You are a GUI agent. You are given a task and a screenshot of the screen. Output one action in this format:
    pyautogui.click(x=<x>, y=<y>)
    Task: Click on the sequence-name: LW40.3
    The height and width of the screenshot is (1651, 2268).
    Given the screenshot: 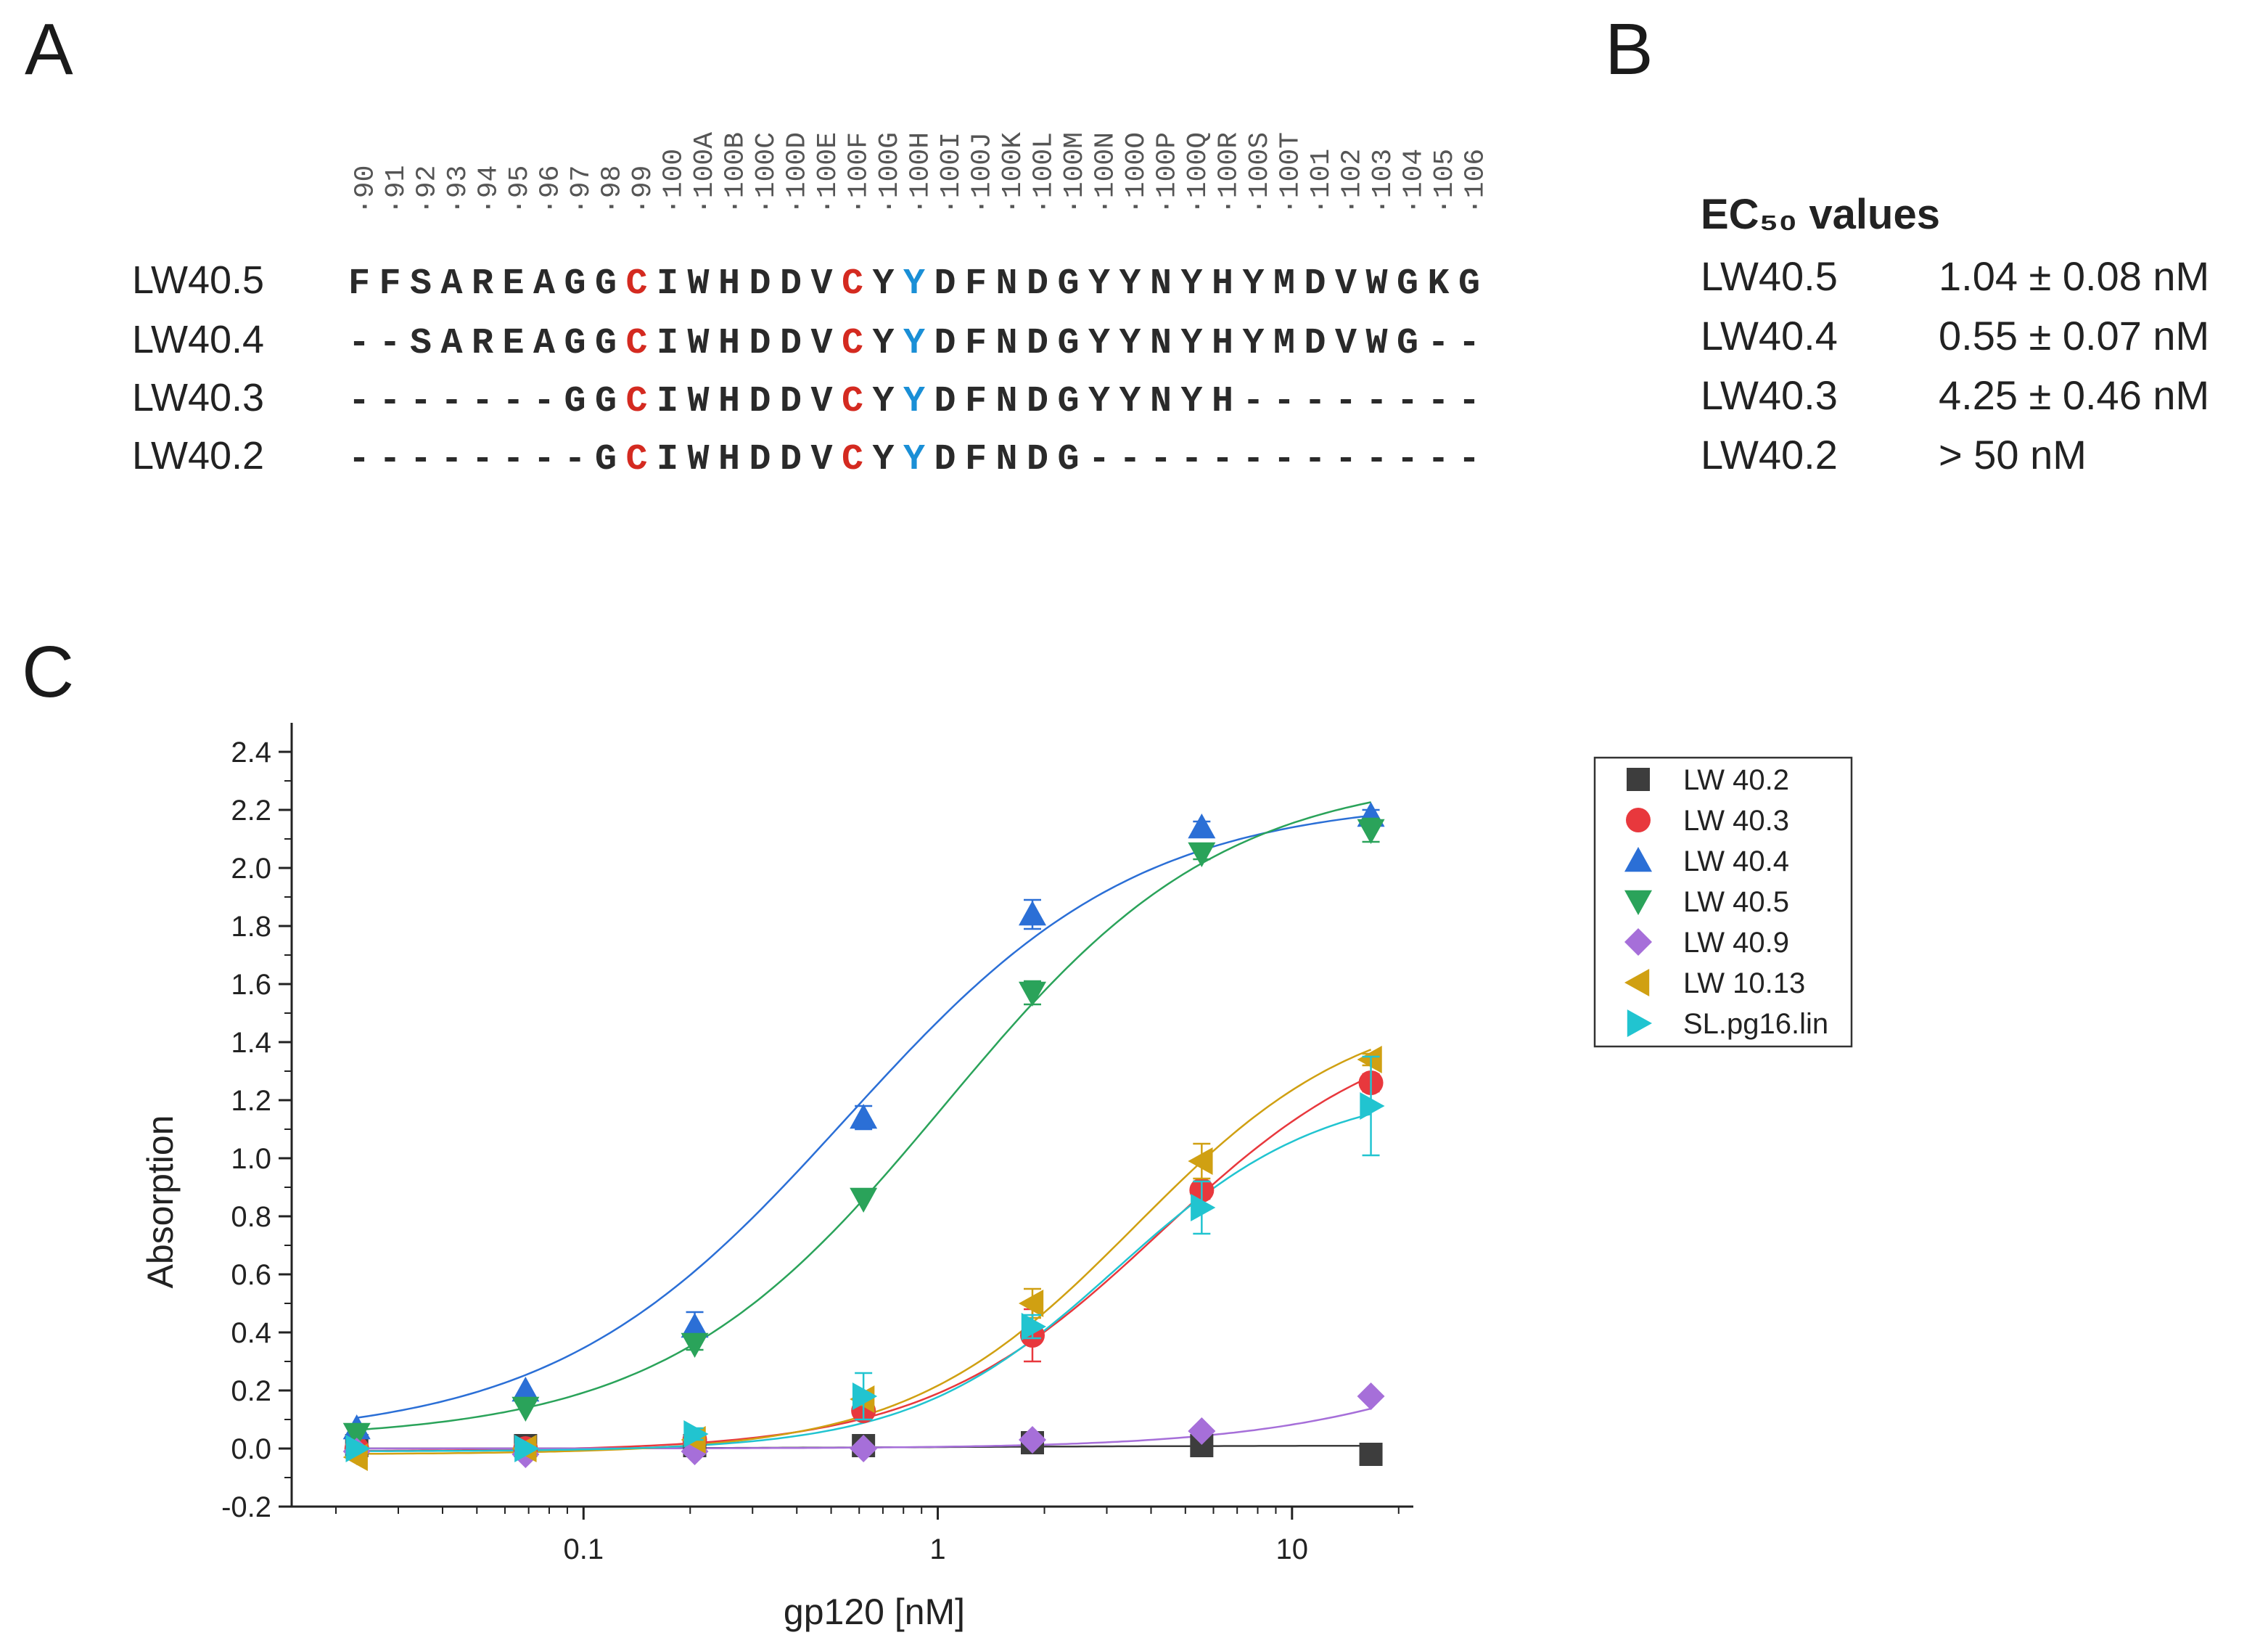 What is the action you would take?
    pyautogui.click(x=198, y=397)
    